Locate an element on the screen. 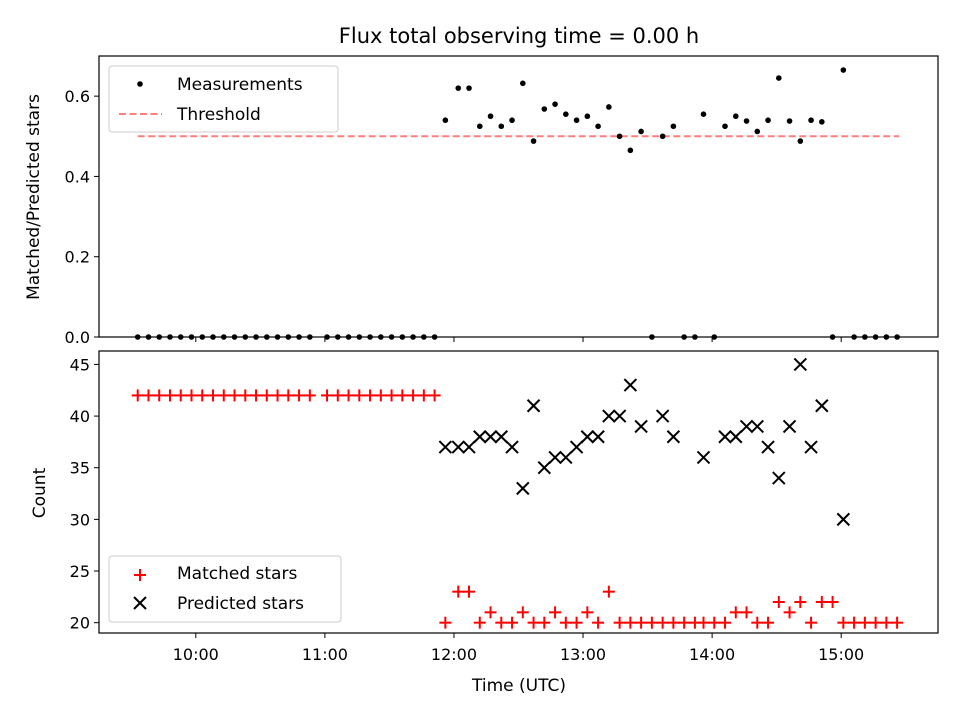  count-y-tick-label: 25 is located at coordinates (80, 571).